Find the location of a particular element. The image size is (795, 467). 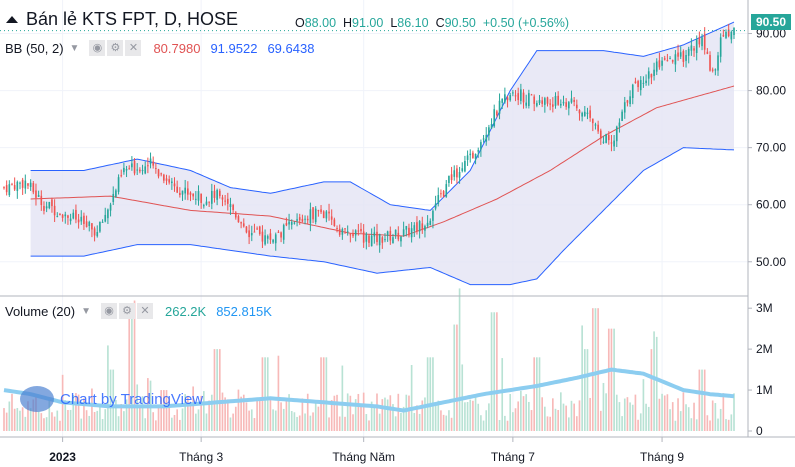

symbol-title: Bán lẻ KTS FPT, D, HOSE is located at coordinates (132, 19).